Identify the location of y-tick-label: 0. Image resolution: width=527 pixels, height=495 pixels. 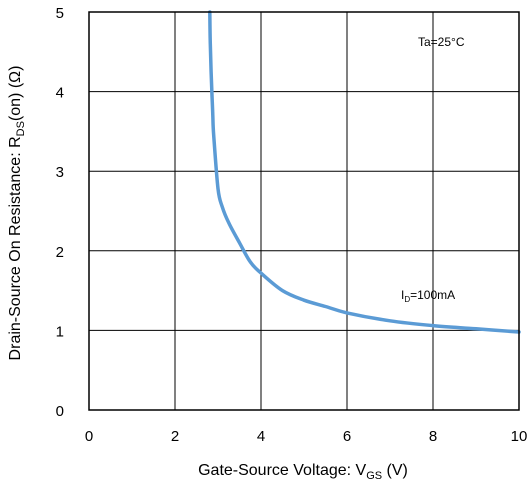
(60, 411).